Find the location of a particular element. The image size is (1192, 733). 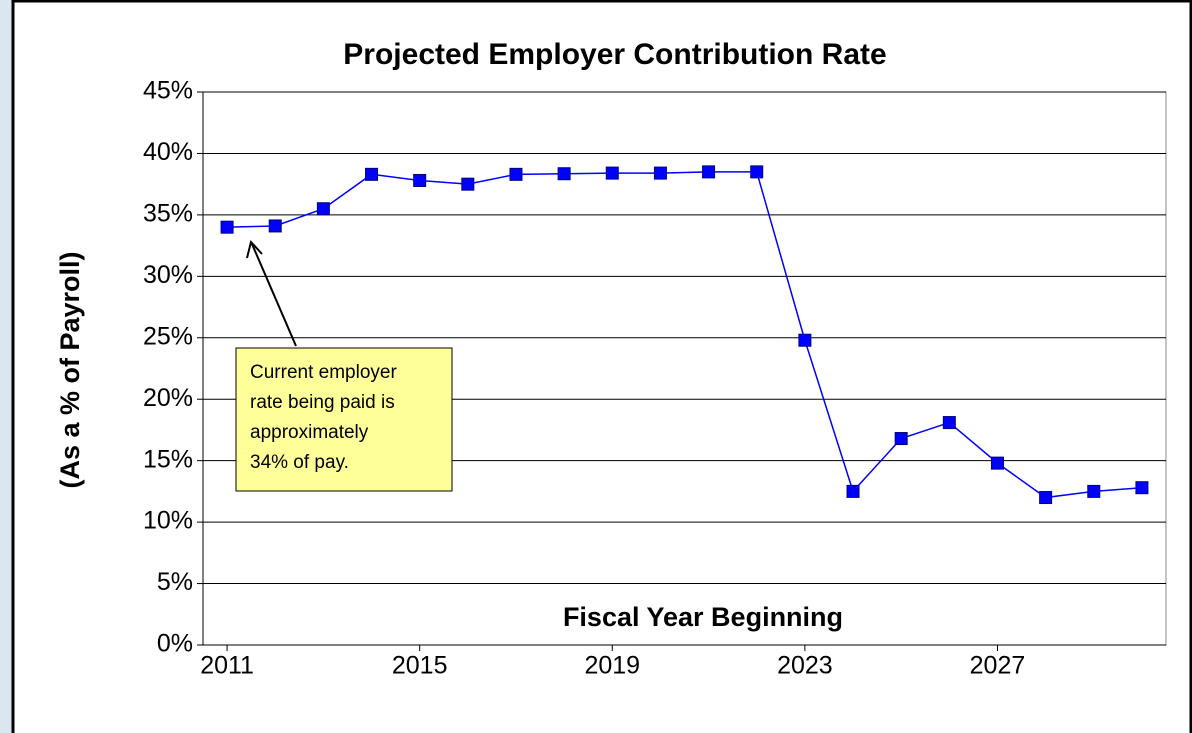

annotation-text: approximately is located at coordinates (309, 432).